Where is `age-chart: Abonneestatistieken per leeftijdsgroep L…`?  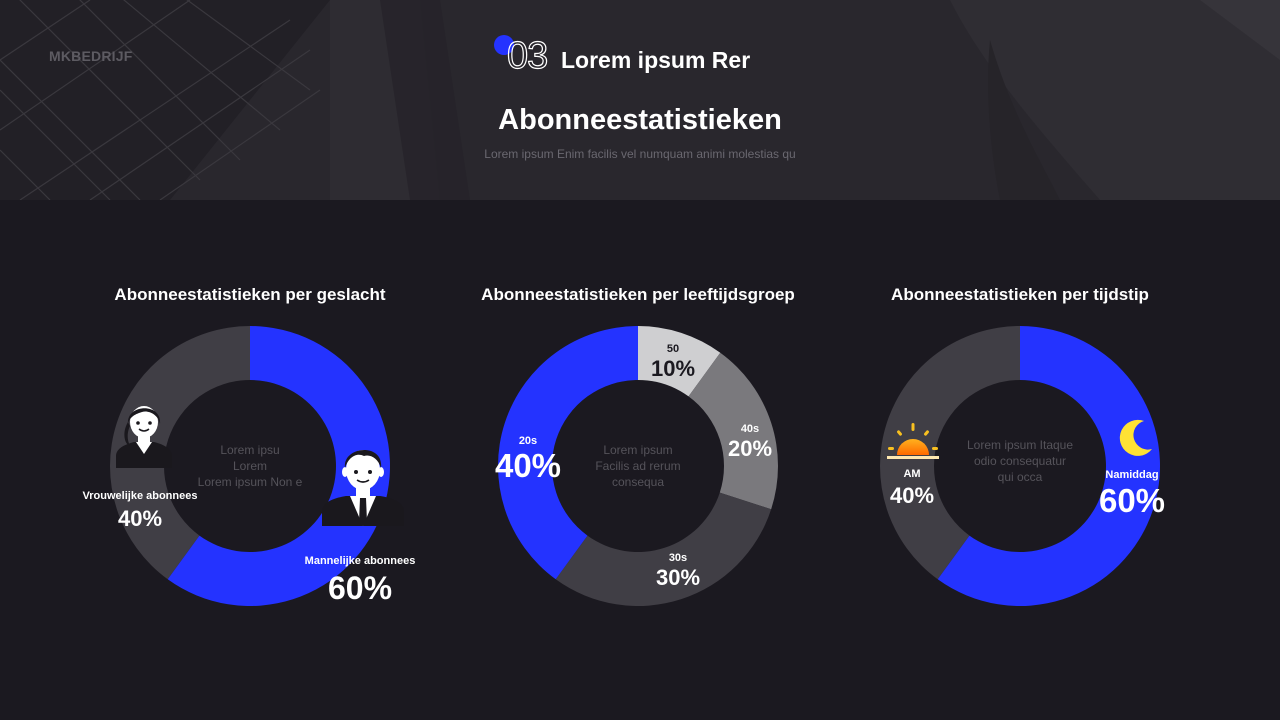
age-chart: Abonneestatistieken per leeftijdsgroep L… is located at coordinates (638, 450).